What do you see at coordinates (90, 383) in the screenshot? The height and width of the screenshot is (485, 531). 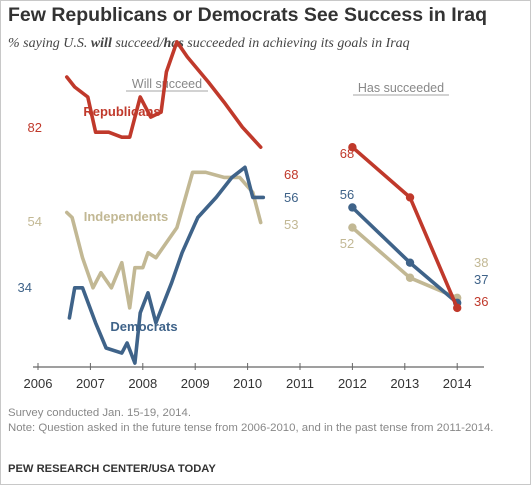 I see `x-tick-label: 2007` at bounding box center [90, 383].